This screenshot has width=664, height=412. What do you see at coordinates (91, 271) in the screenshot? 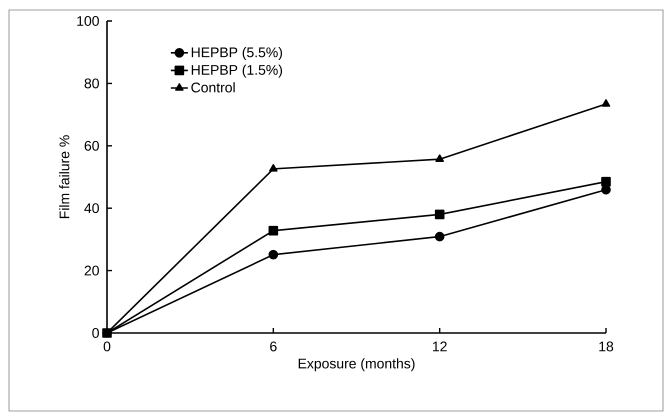
I see `y-tick-label: 20` at bounding box center [91, 271].